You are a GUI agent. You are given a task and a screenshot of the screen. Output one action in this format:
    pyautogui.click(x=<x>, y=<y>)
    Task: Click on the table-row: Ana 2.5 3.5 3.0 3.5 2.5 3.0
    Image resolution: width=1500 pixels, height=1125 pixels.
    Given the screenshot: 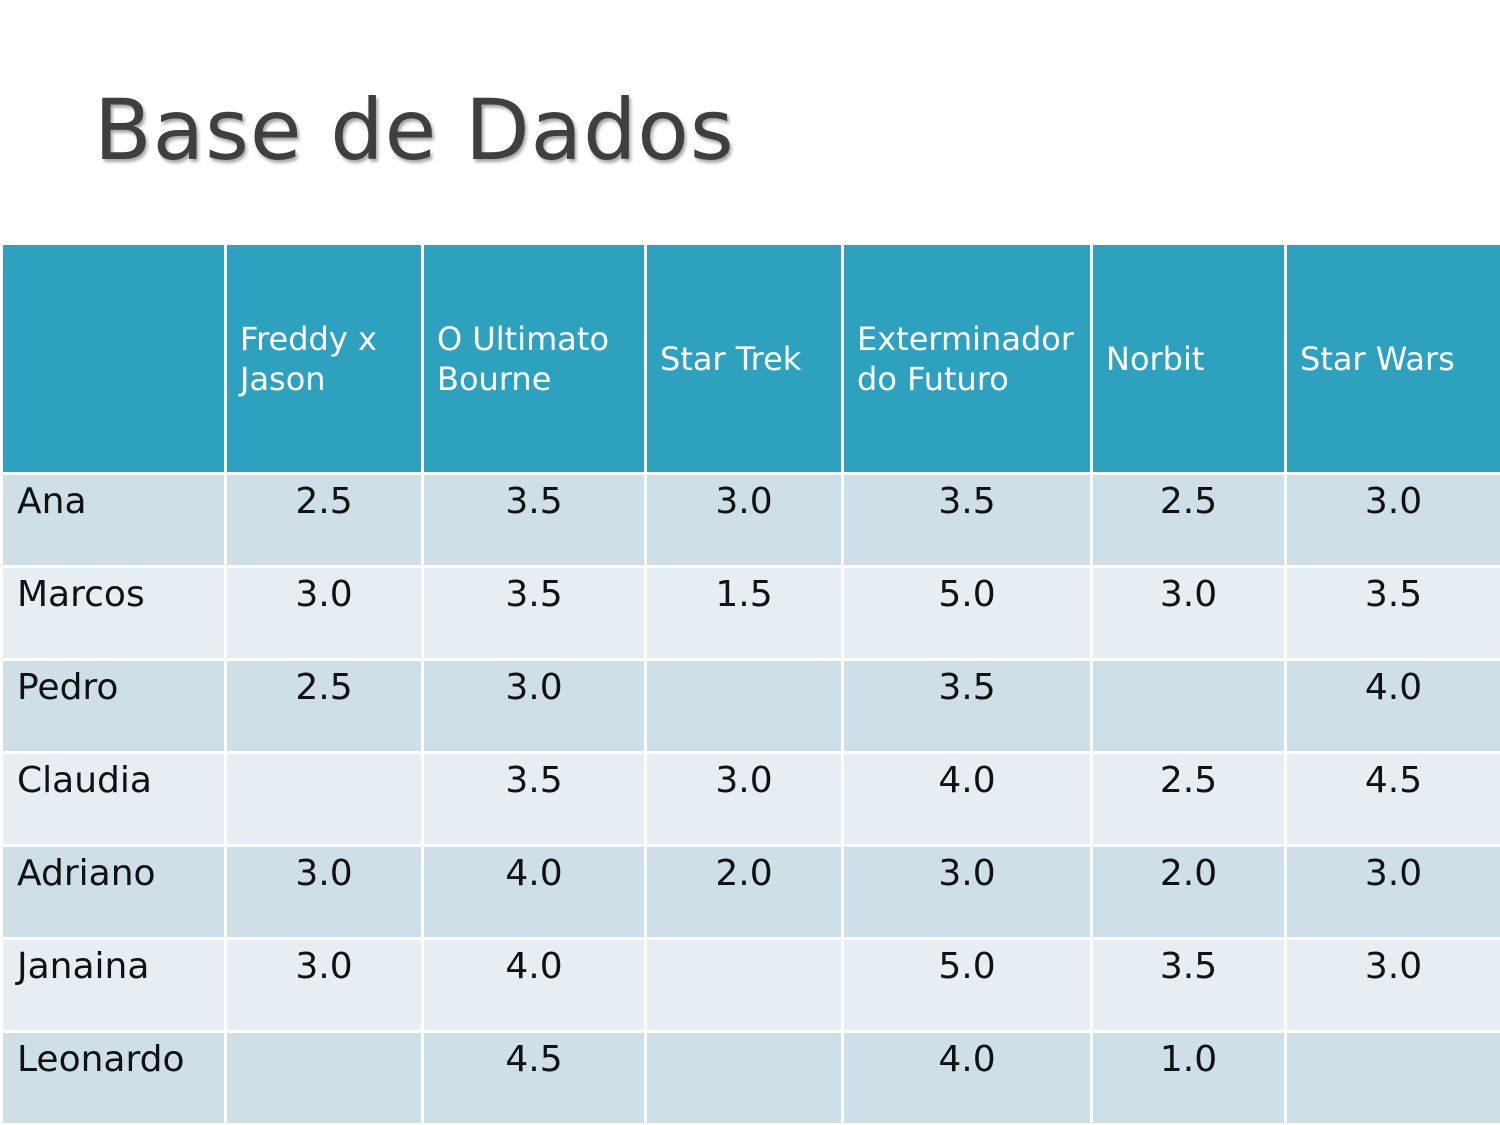 What is the action you would take?
    pyautogui.click(x=750, y=520)
    